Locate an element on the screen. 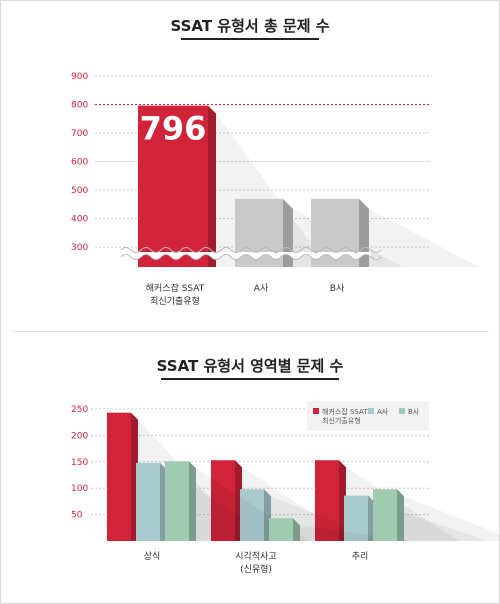  category-label-line: (신유형) is located at coordinates (256, 569).